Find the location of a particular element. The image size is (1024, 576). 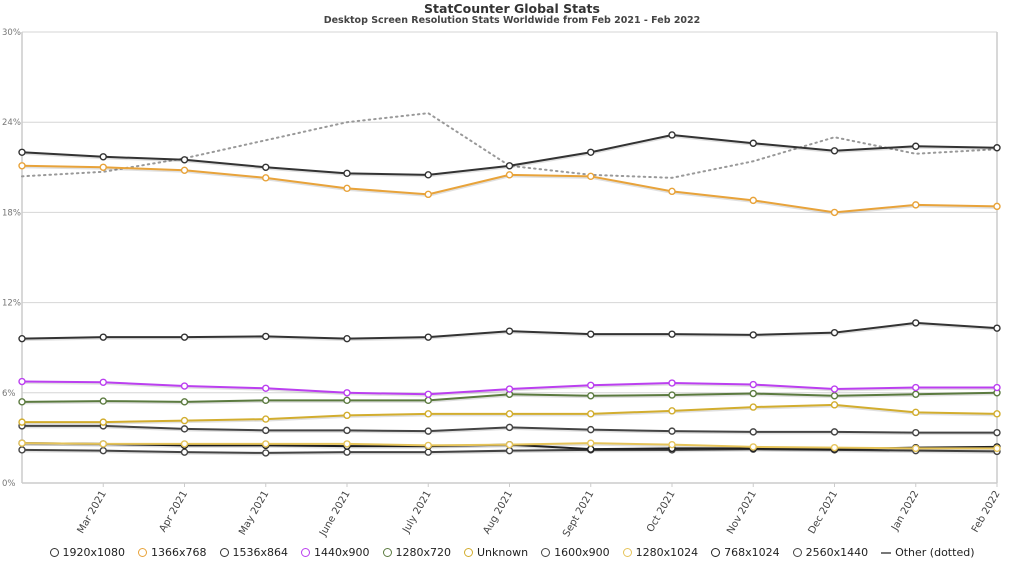

legend-item: 1280x720 is located at coordinates (417, 552).